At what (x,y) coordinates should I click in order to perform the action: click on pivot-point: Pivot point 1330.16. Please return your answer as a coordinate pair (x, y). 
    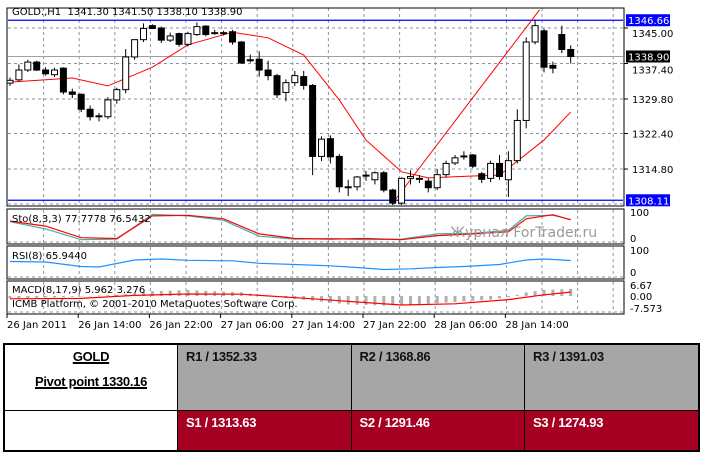
    Looking at the image, I should click on (91, 381).